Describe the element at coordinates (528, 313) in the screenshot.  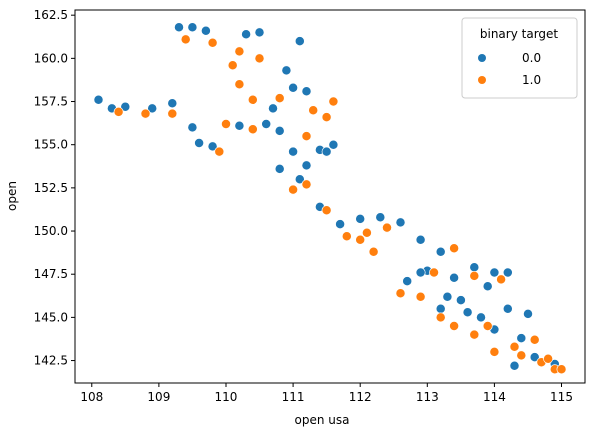
I see `point-0.0-44` at that location.